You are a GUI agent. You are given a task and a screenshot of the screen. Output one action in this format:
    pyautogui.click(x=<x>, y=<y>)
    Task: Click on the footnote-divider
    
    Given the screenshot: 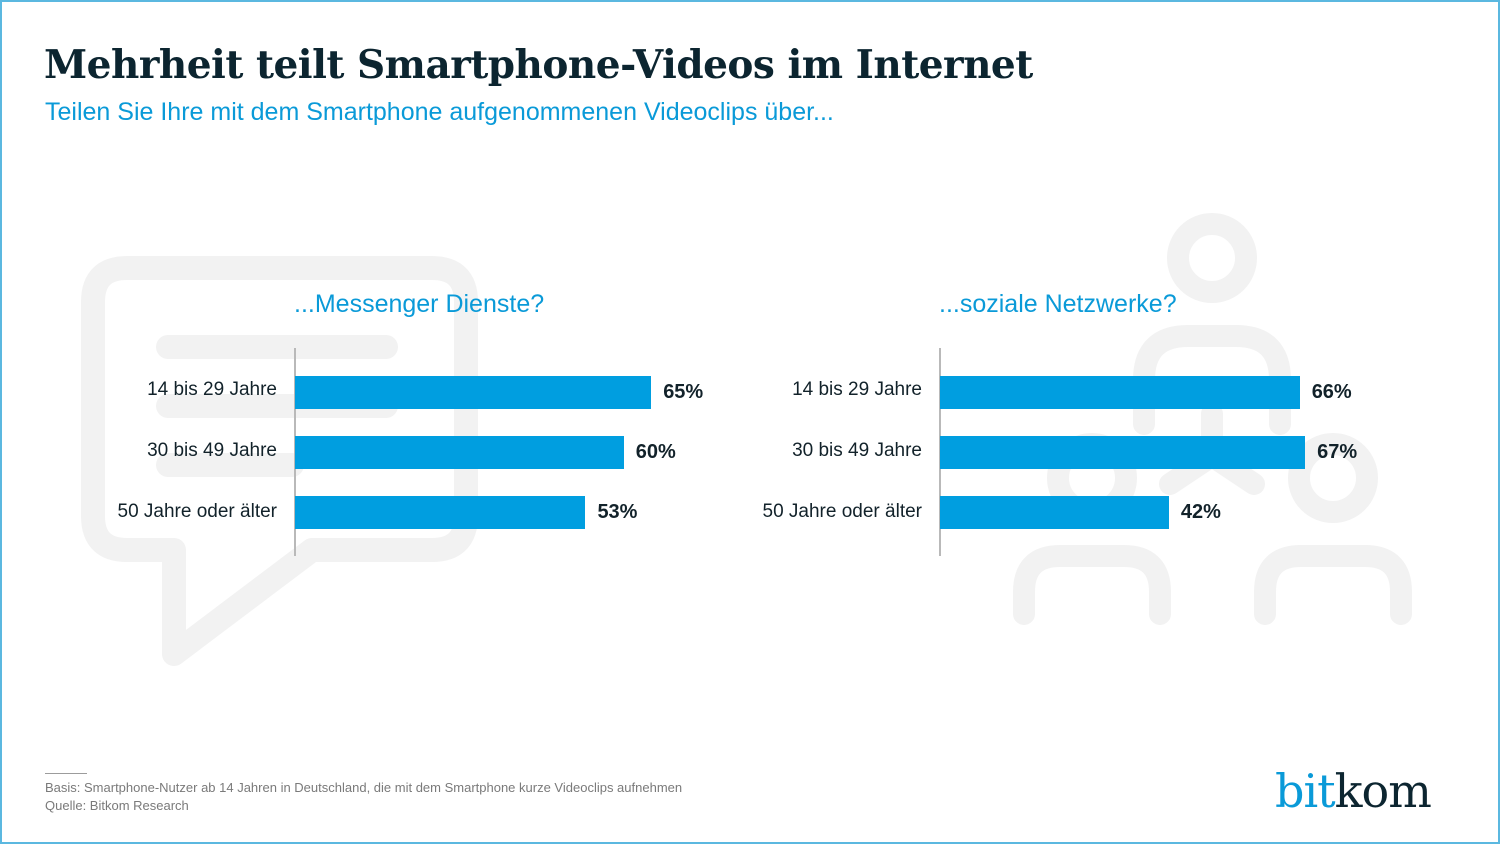 What is the action you would take?
    pyautogui.click(x=66, y=773)
    